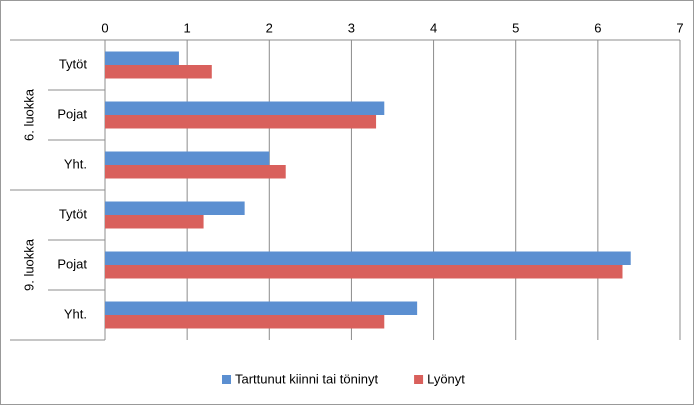 This screenshot has width=695, height=406. What do you see at coordinates (269, 27) in the screenshot?
I see `x-tick-label: 2` at bounding box center [269, 27].